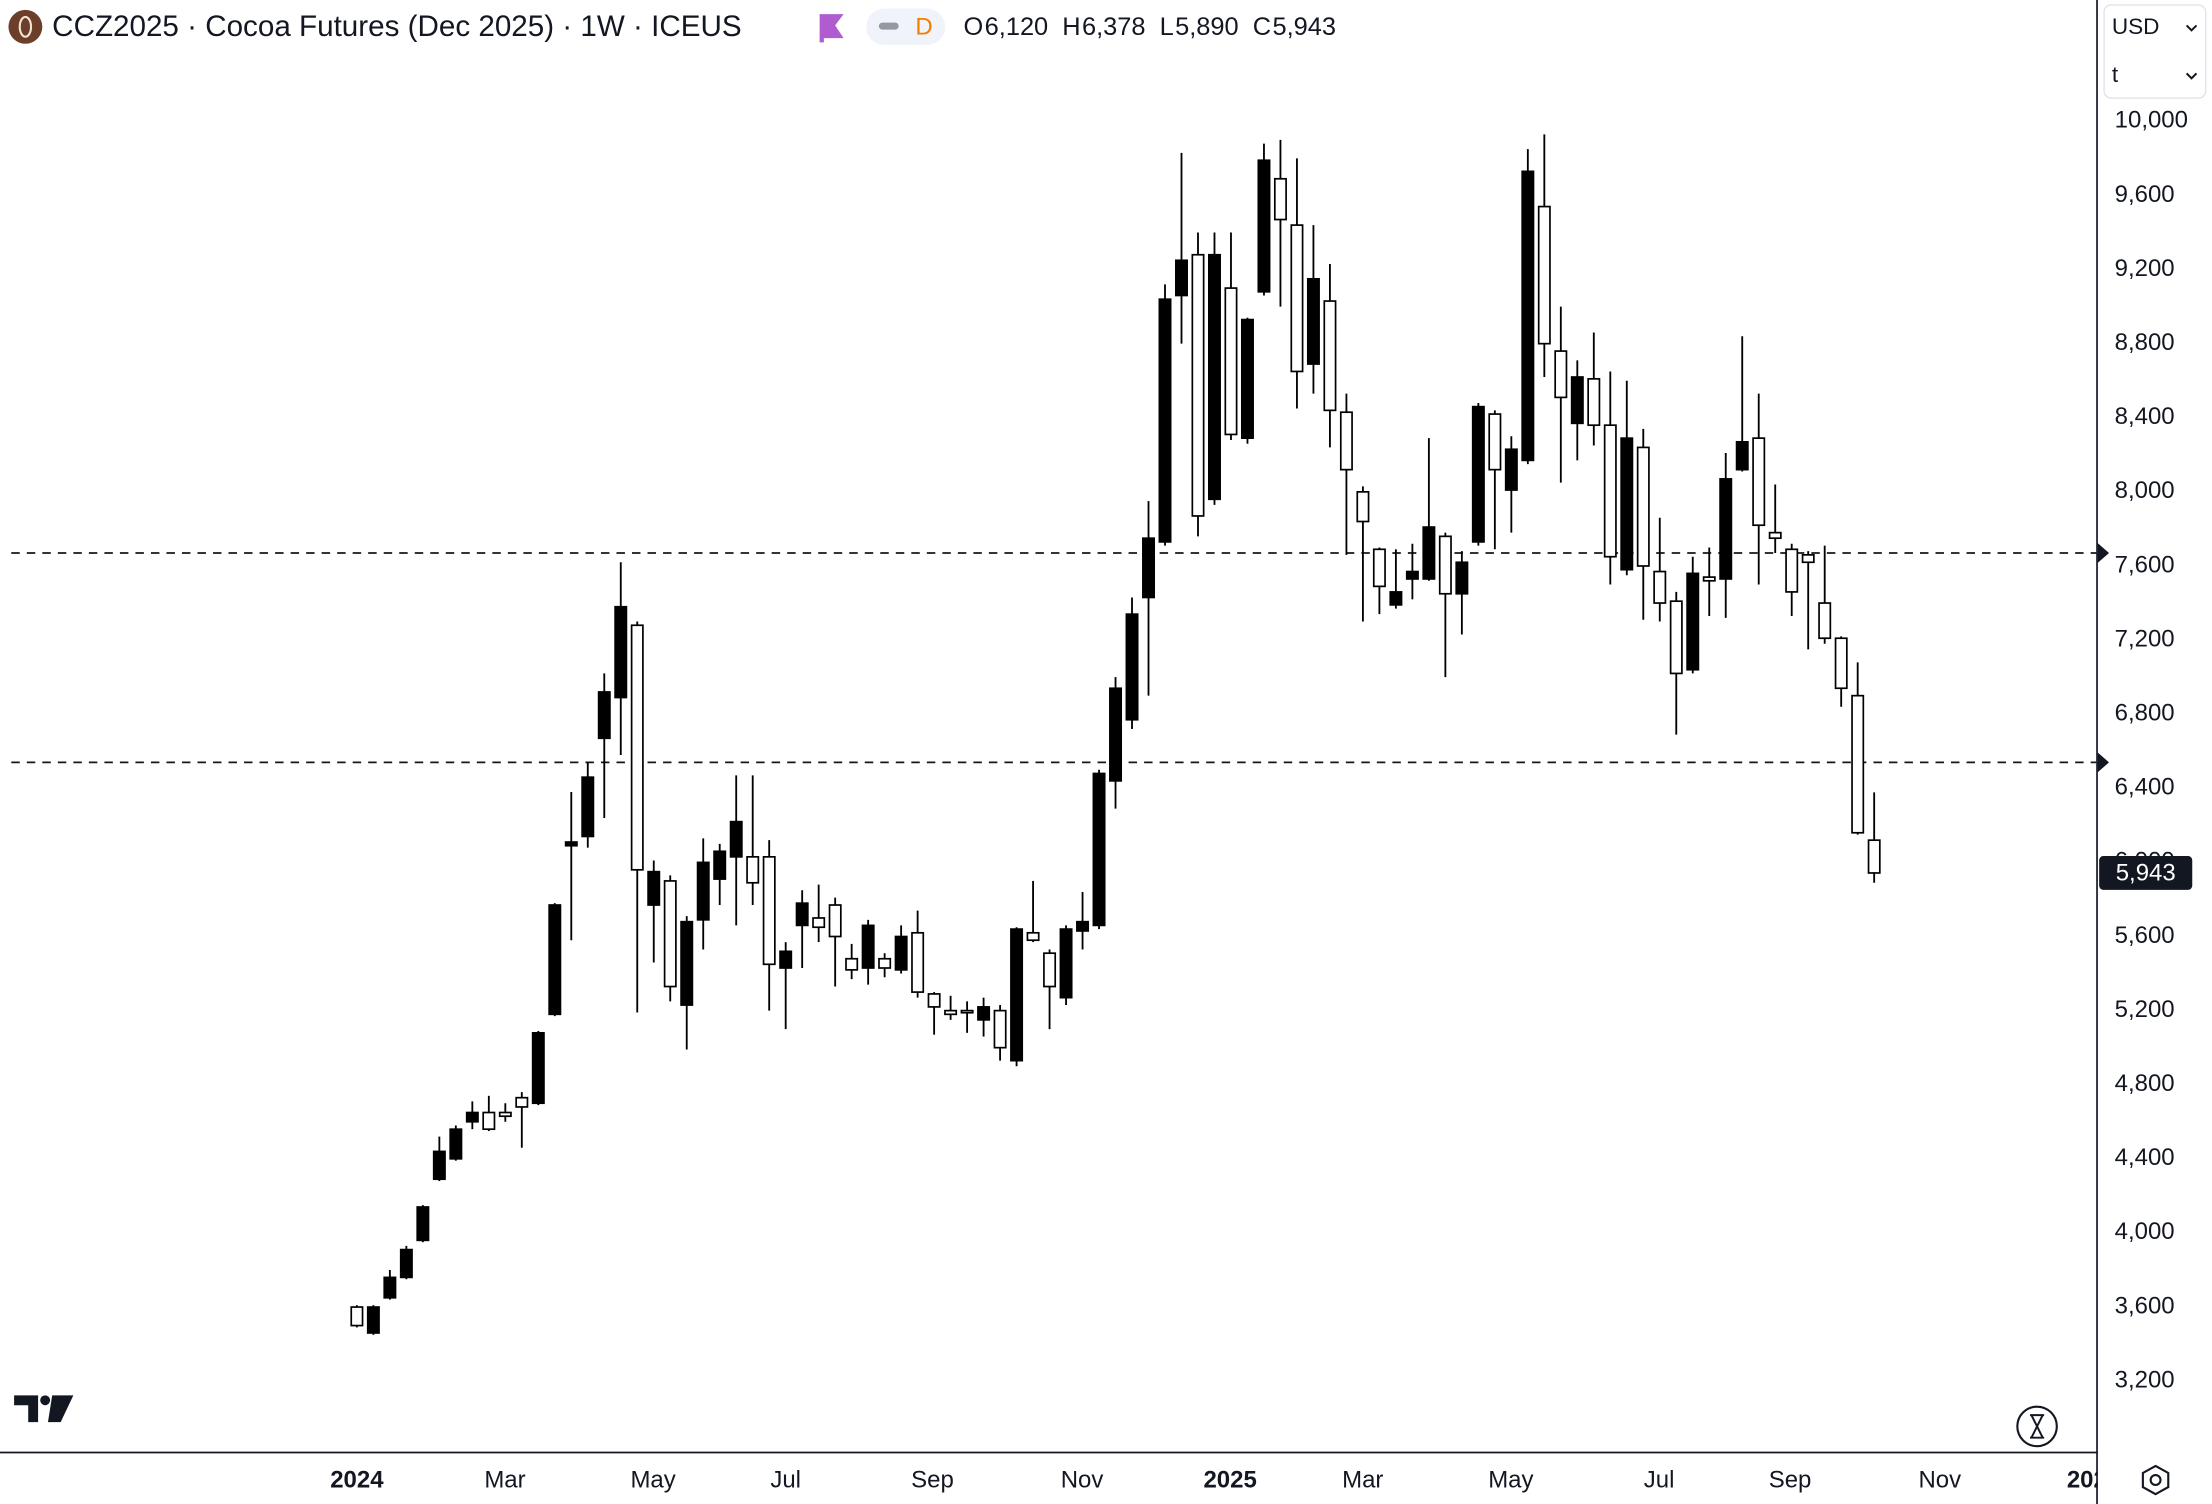 Image resolution: width=2212 pixels, height=1504 pixels. What do you see at coordinates (2145, 713) in the screenshot?
I see `y-tick-label: 6,800` at bounding box center [2145, 713].